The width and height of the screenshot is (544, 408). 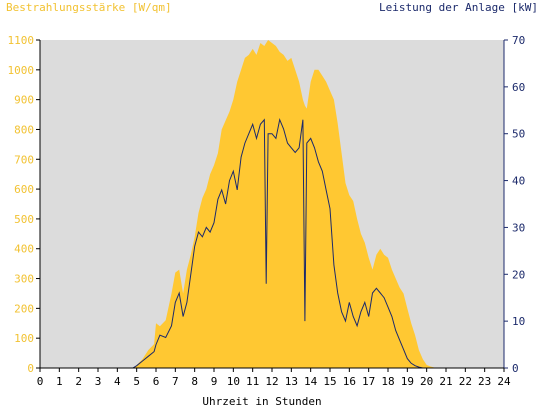 I want to click on left-tick-label: 600, so click(x=24, y=189).